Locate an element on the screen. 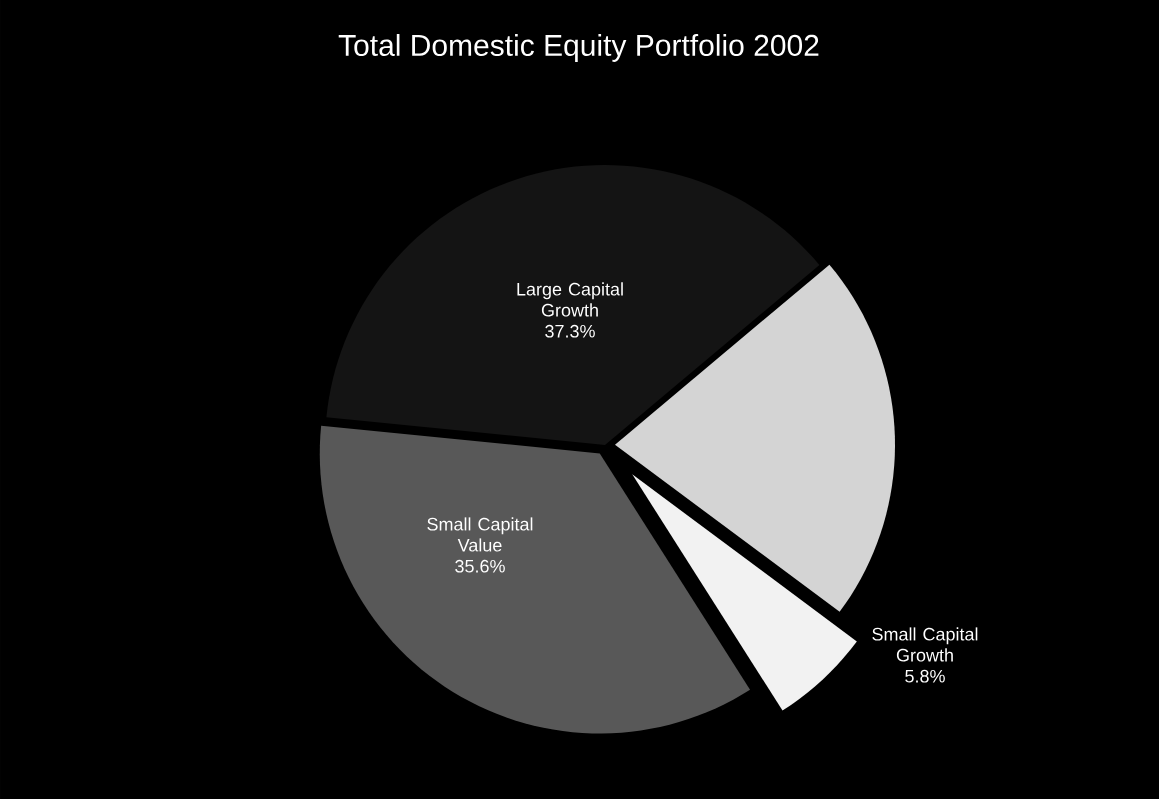 This screenshot has width=1159, height=799. slice-label: Large Capital Growth is located at coordinates (570, 299).